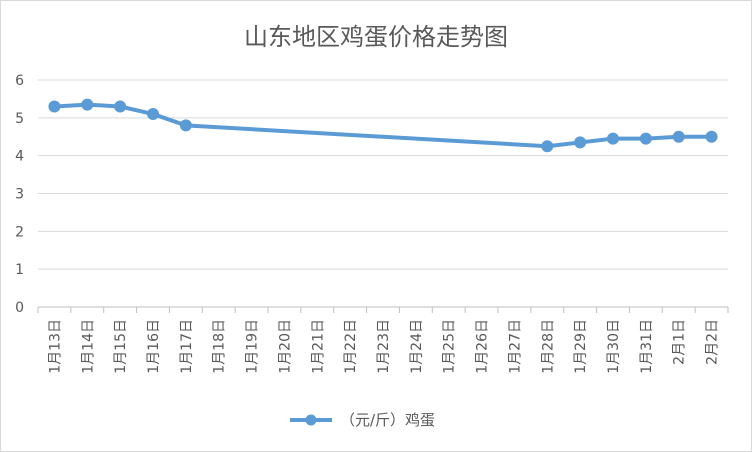 This screenshot has width=752, height=452. I want to click on y-tick-label: 1, so click(19, 270).